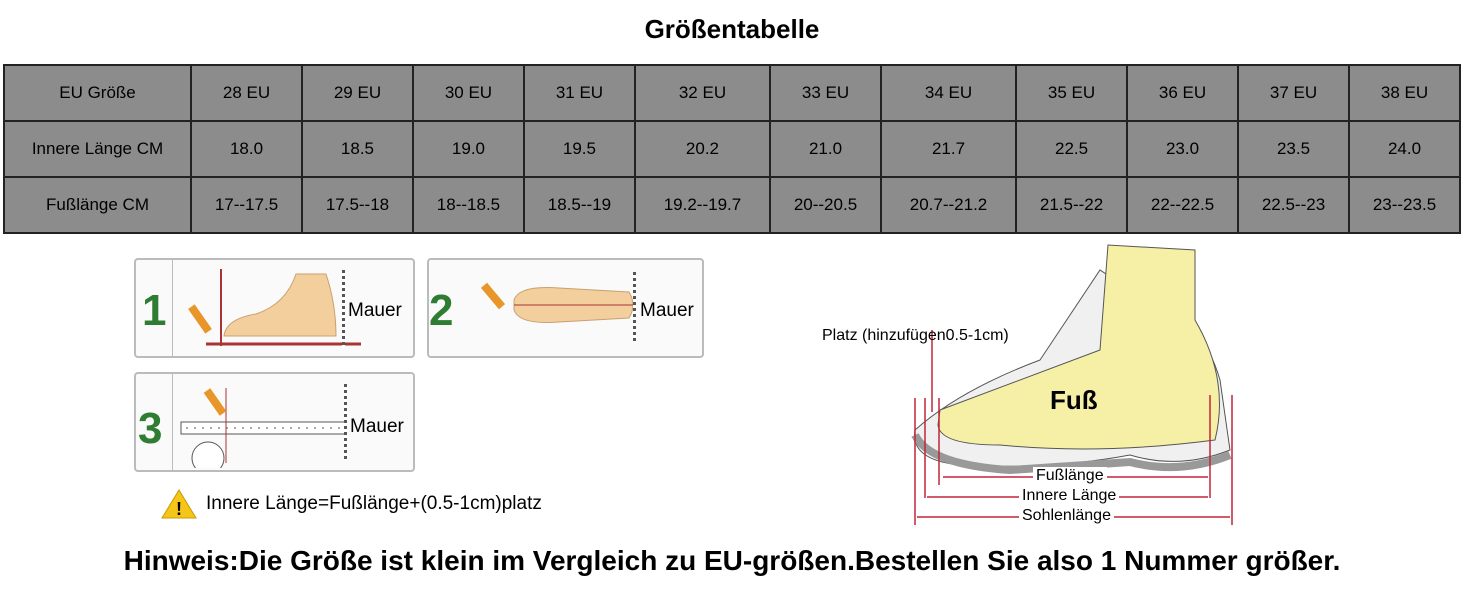  I want to click on table-cell: 20.7--21.2, so click(948, 205).